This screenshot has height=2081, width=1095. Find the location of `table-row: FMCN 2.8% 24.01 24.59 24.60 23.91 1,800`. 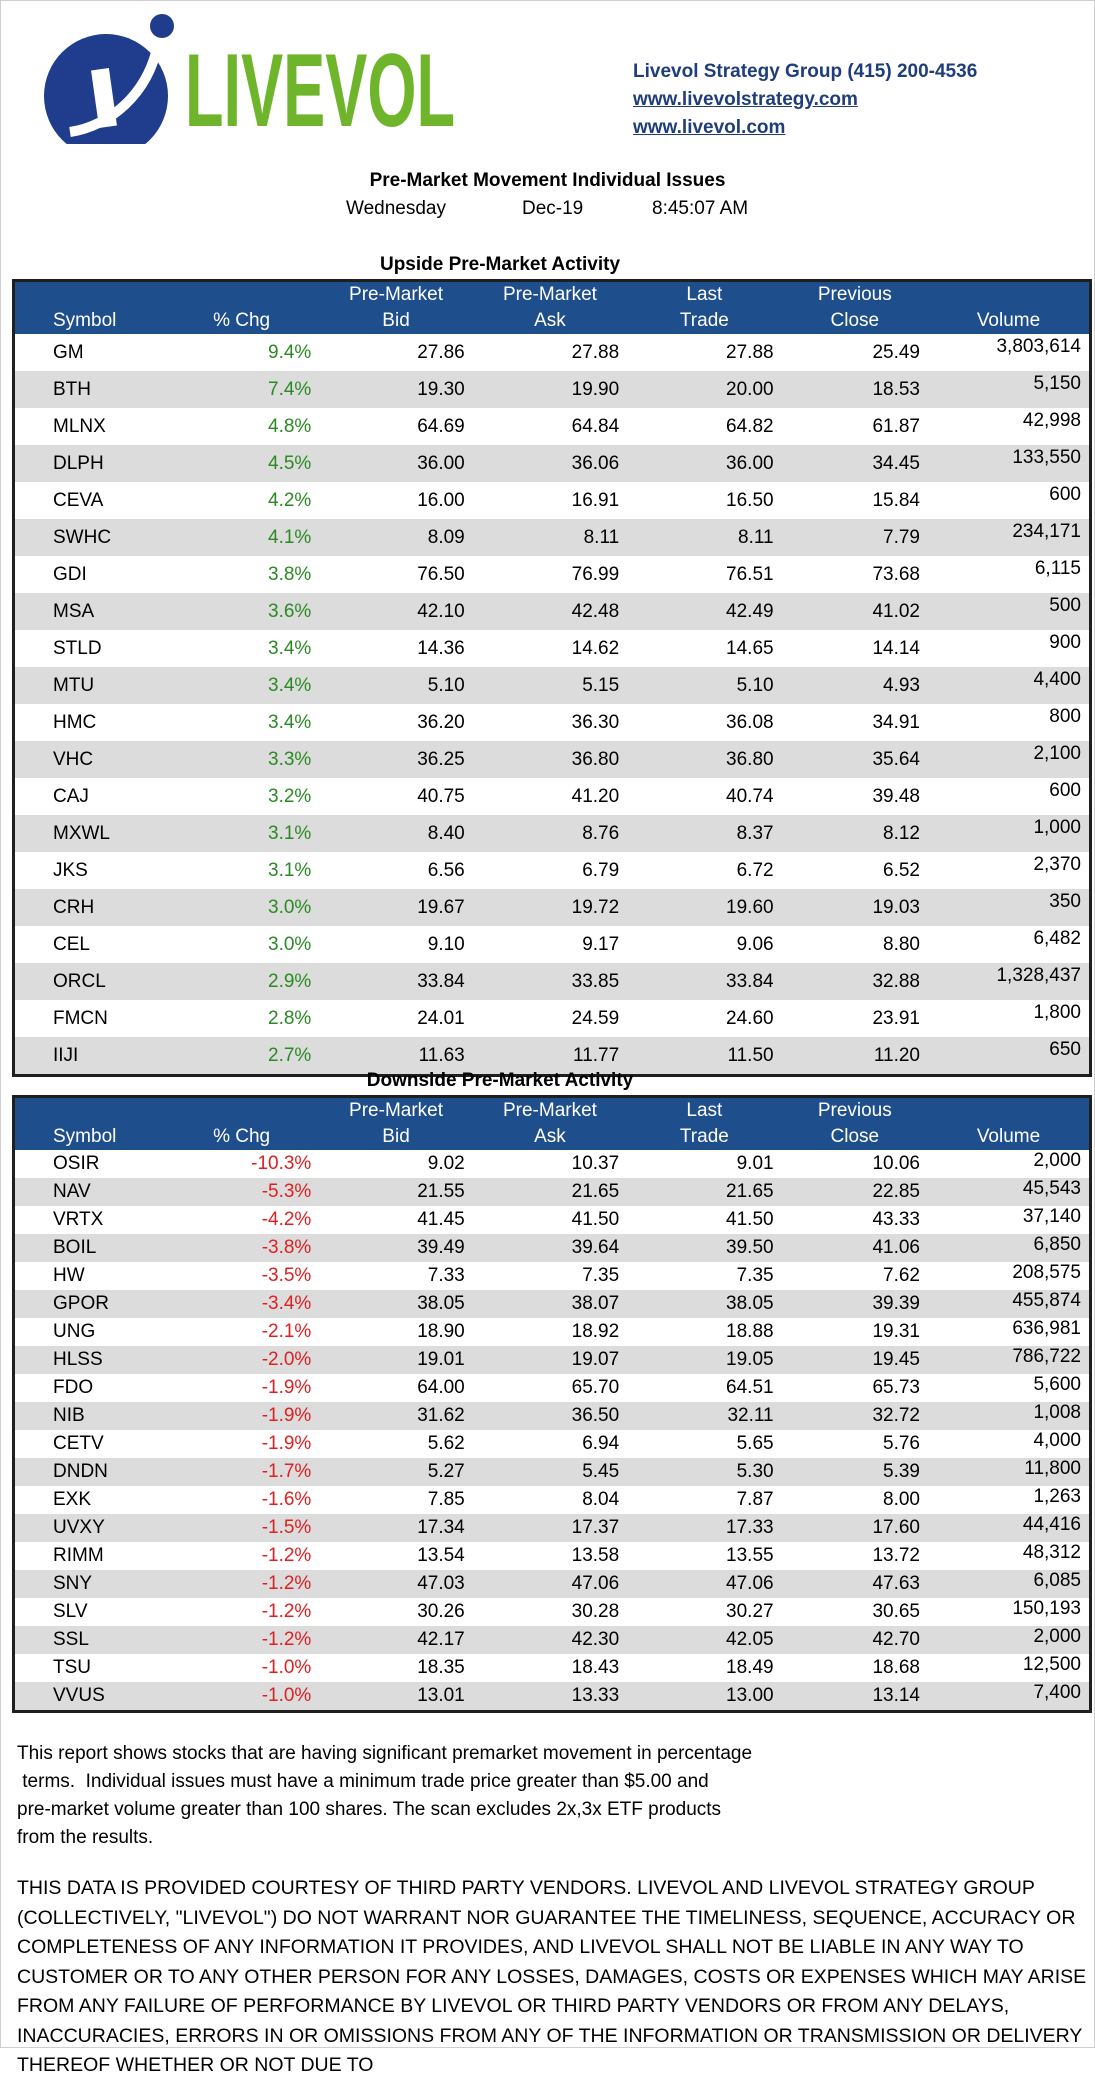

table-row: FMCN 2.8% 24.01 24.59 24.60 23.91 1,800 is located at coordinates (552, 1018).